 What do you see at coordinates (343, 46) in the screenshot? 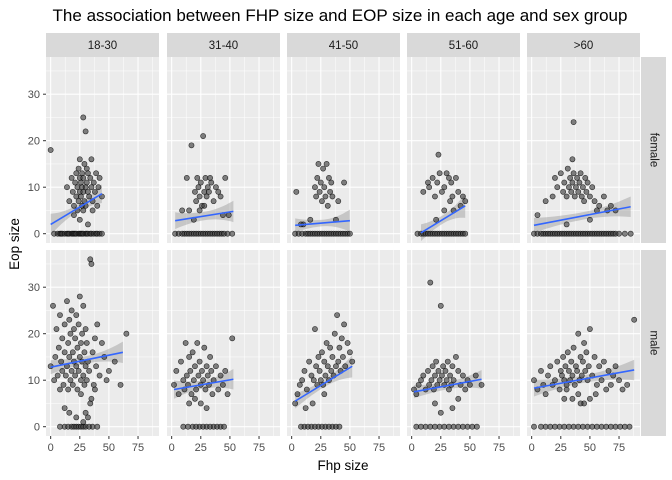
I see `facet-strip-label: 41-50` at bounding box center [343, 46].